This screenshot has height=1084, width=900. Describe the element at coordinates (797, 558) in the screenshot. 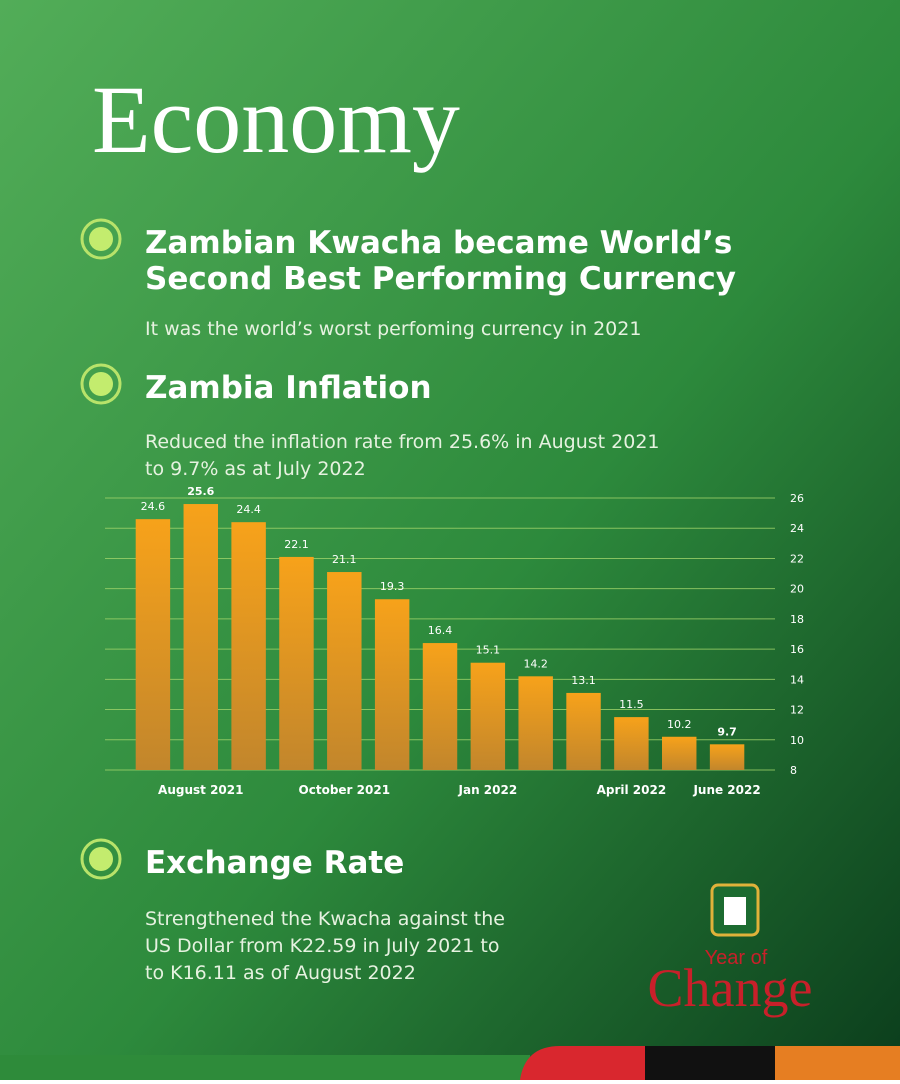

I see `y-tick-label: 22` at that location.